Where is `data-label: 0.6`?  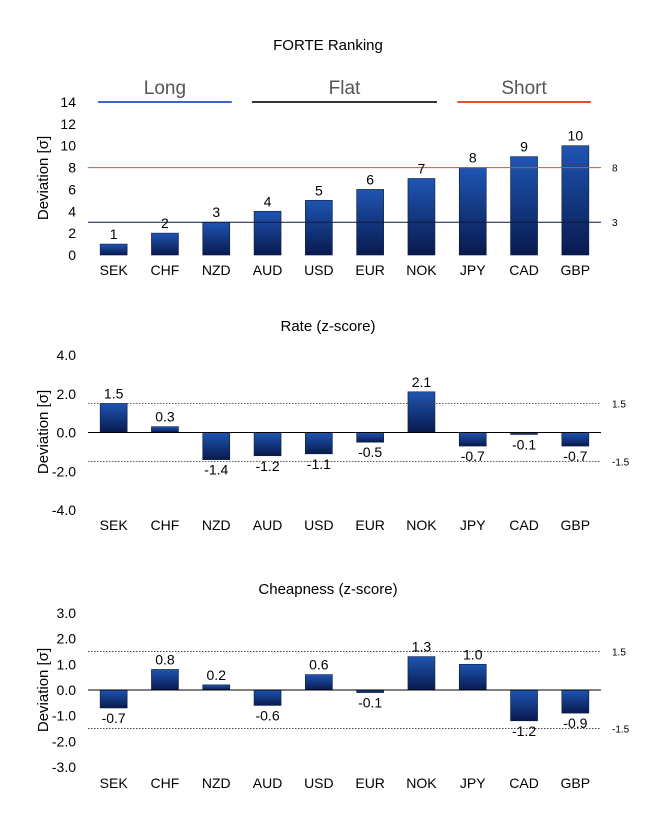 data-label: 0.6 is located at coordinates (319, 665).